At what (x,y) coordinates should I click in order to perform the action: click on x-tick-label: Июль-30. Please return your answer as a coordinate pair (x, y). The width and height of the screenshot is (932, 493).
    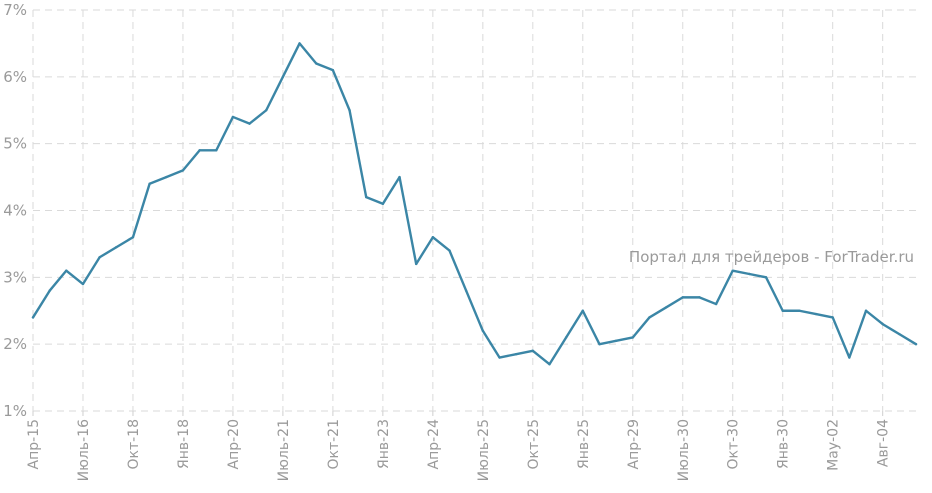
    Looking at the image, I should click on (684, 450).